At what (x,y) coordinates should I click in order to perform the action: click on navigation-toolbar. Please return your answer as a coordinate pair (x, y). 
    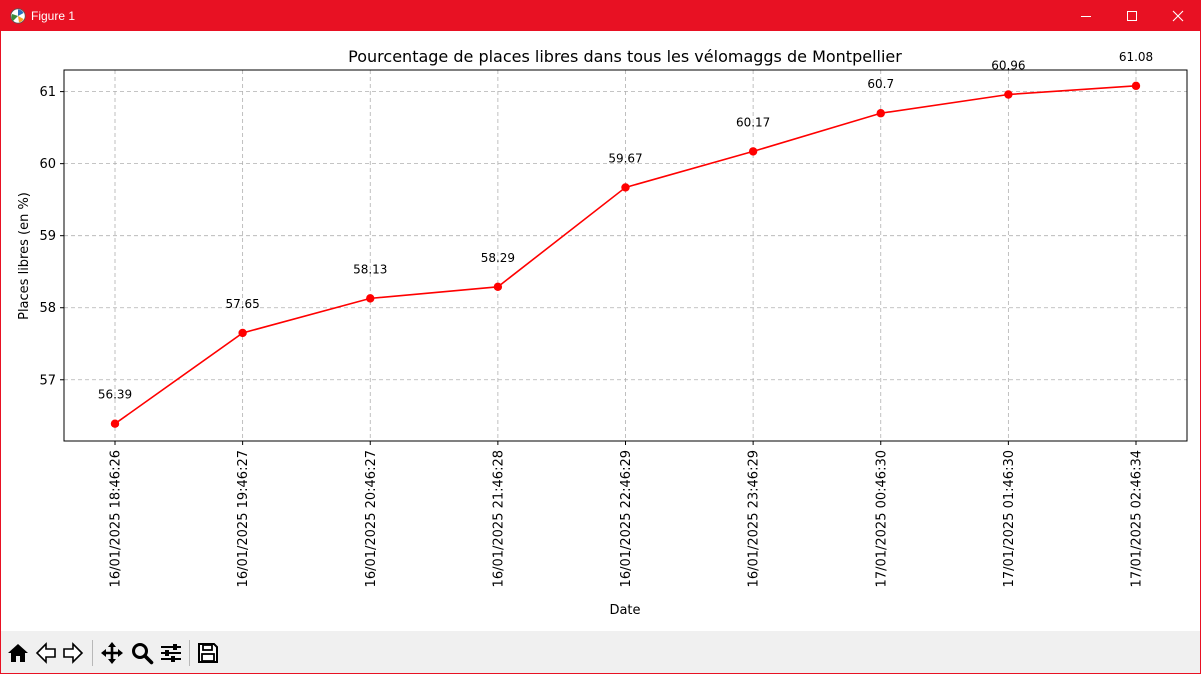
    Looking at the image, I should click on (600, 652).